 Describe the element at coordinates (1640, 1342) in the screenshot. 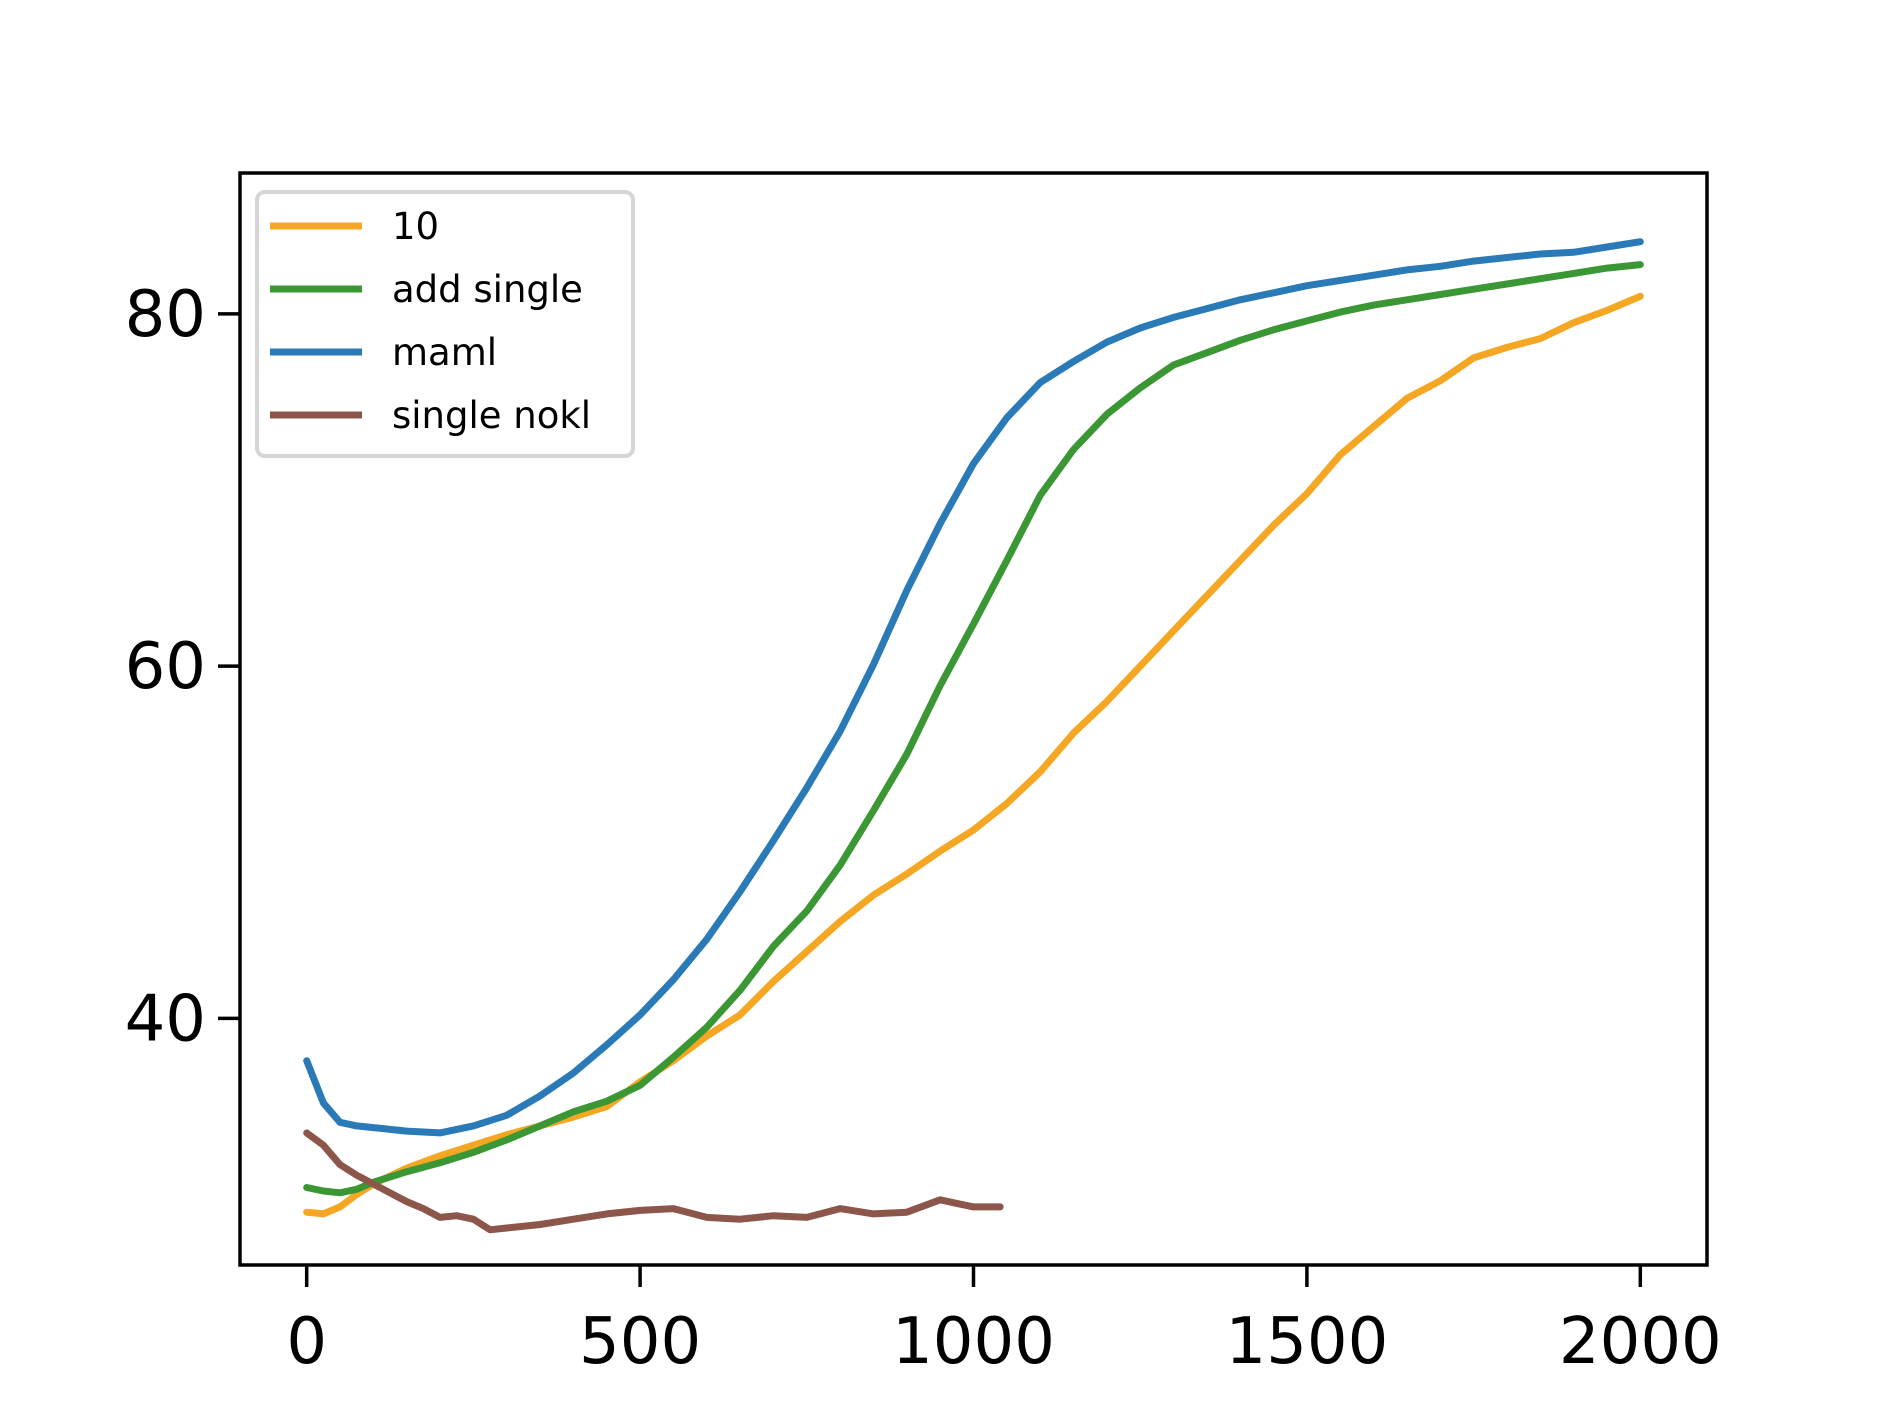

I see `x-tick-label-4: 2000` at that location.